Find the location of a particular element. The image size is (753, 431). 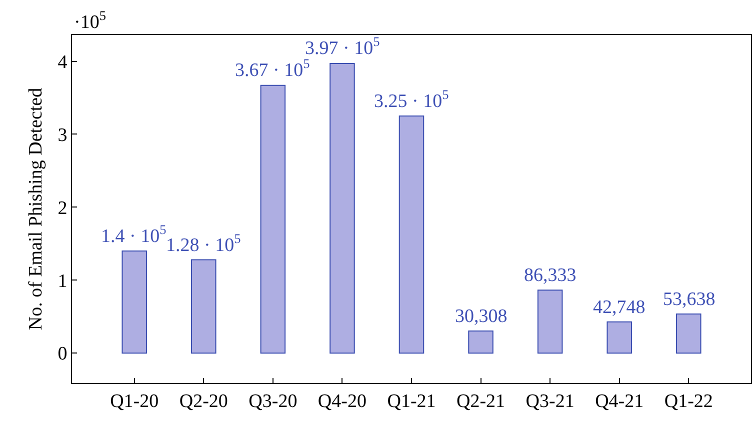

annotation: 42,748 is located at coordinates (619, 307).